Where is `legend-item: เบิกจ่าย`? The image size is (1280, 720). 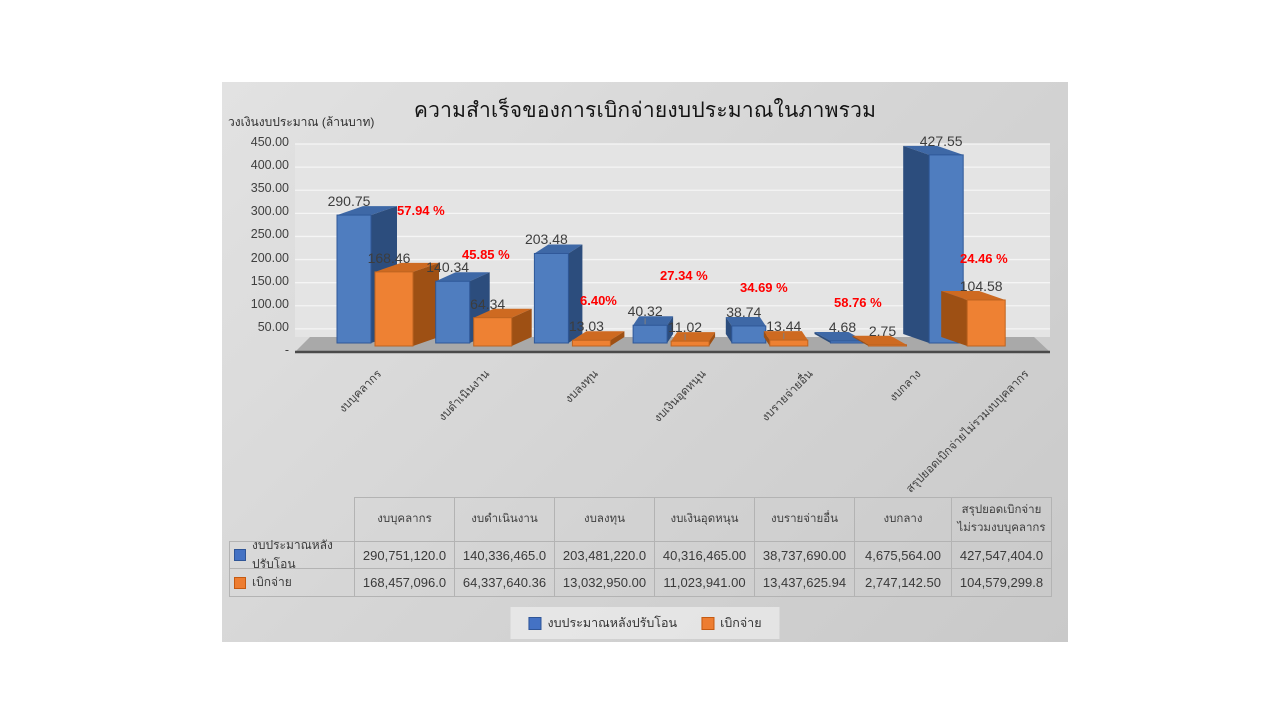 legend-item: เบิกจ่าย is located at coordinates (731, 623).